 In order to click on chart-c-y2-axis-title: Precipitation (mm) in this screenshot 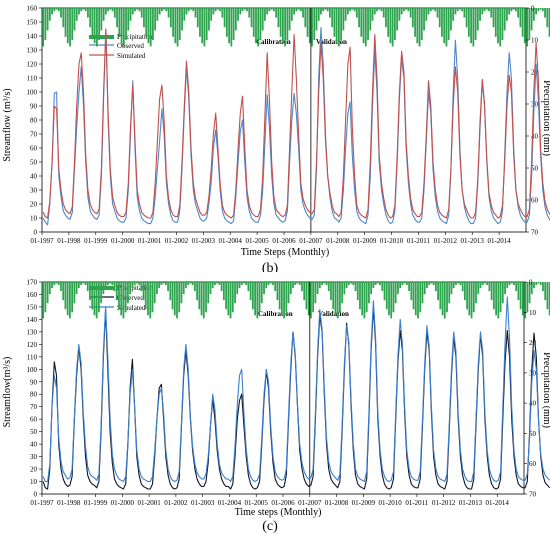, I will do `click(545, 390)`.